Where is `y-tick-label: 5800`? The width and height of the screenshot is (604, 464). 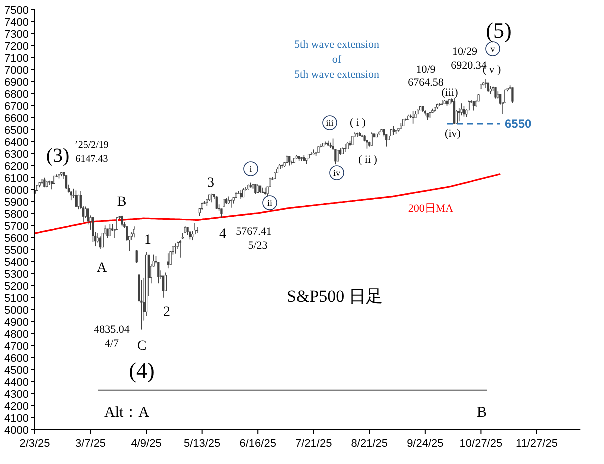
y-tick-label: 5800 is located at coordinates (16, 214).